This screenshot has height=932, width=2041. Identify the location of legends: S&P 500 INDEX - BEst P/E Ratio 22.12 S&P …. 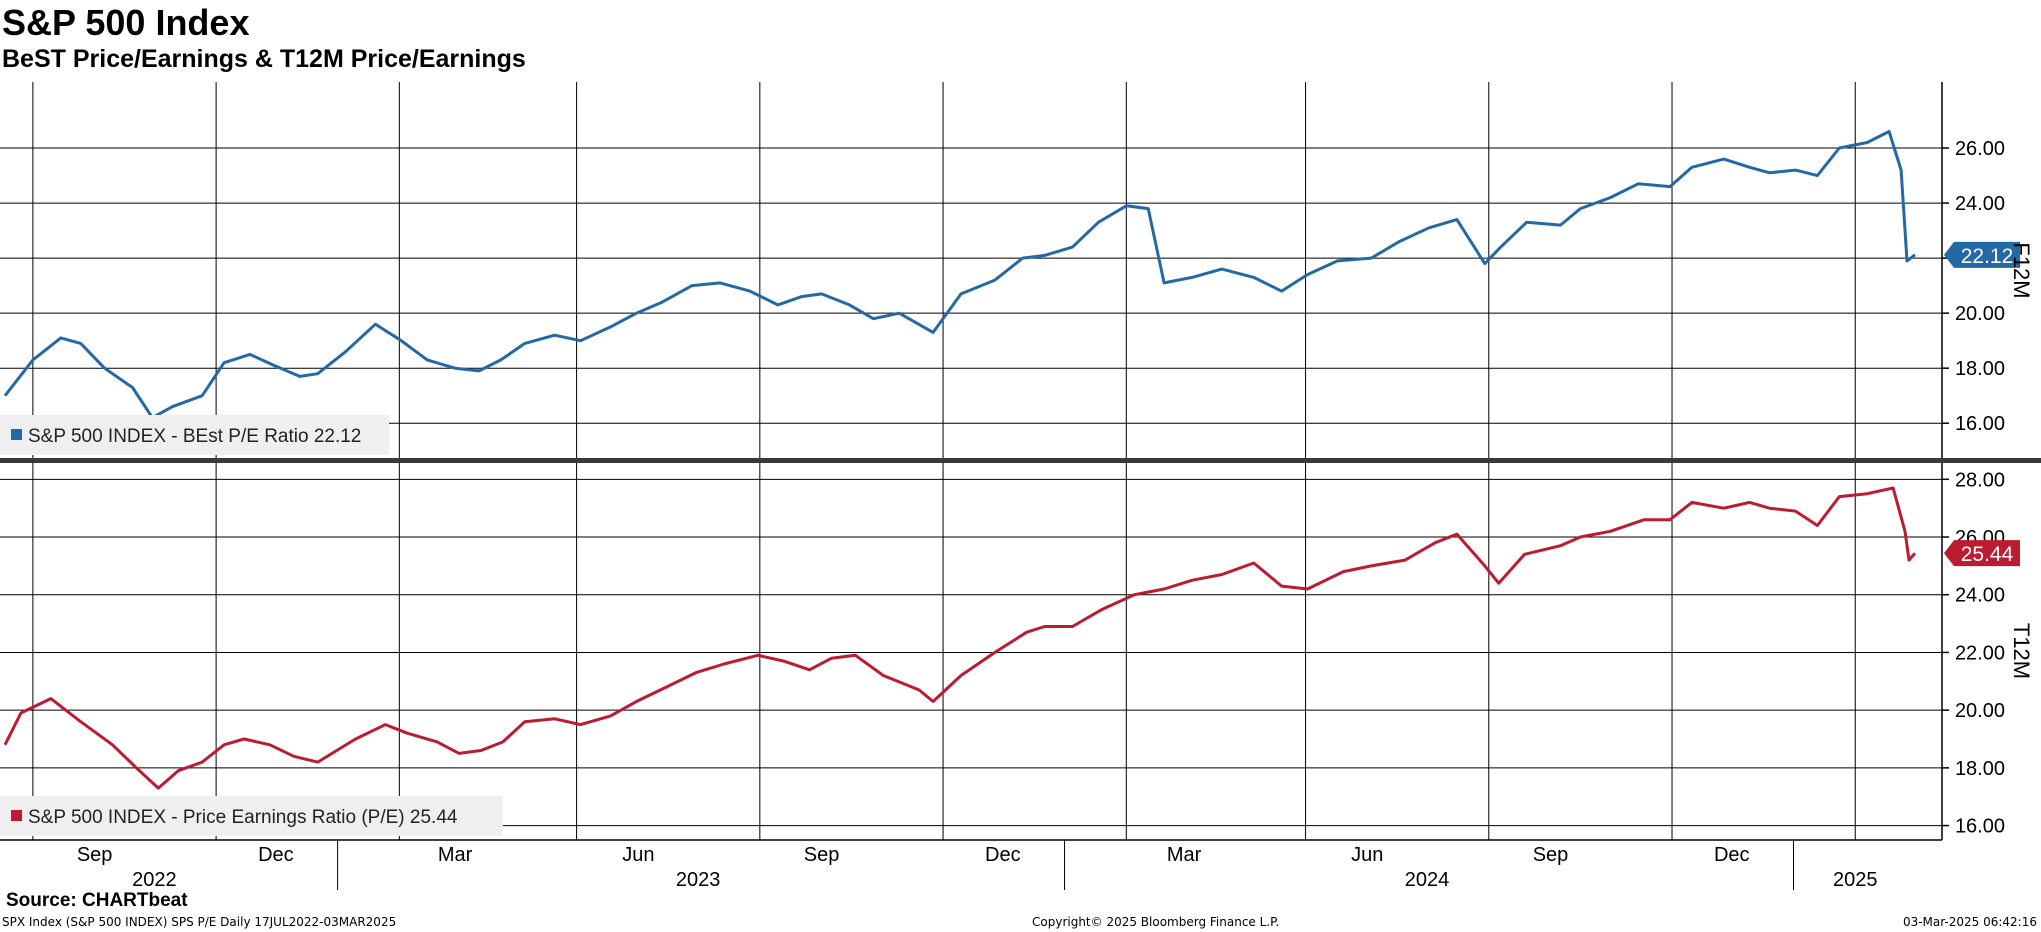
(251, 625).